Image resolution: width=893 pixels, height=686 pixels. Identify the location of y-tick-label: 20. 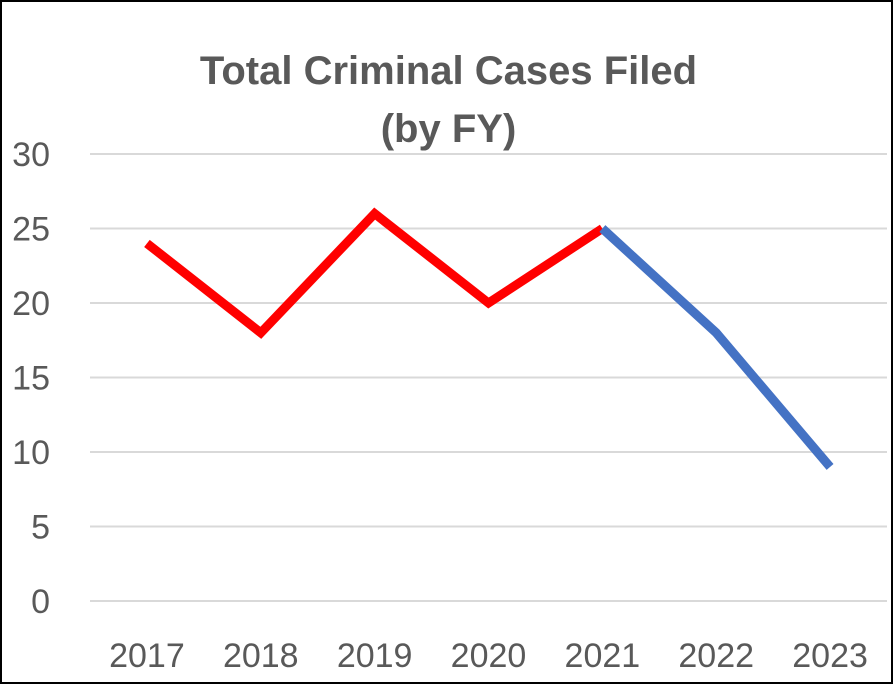
(31, 304).